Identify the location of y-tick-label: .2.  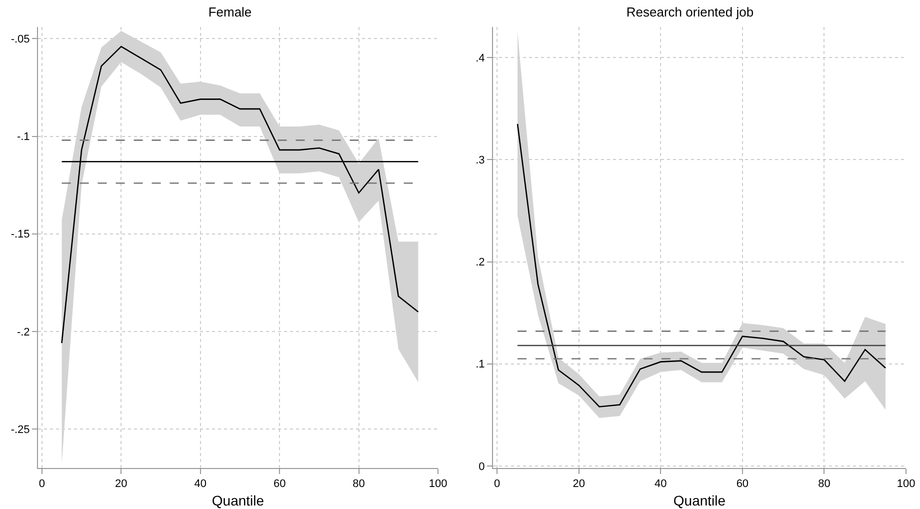
(480, 262).